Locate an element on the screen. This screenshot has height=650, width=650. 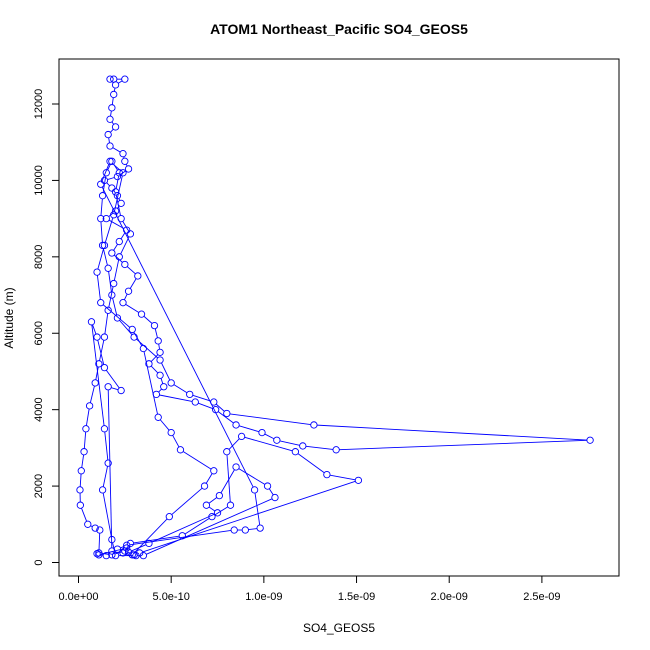
y-tick-label: 0 is located at coordinates (39, 562).